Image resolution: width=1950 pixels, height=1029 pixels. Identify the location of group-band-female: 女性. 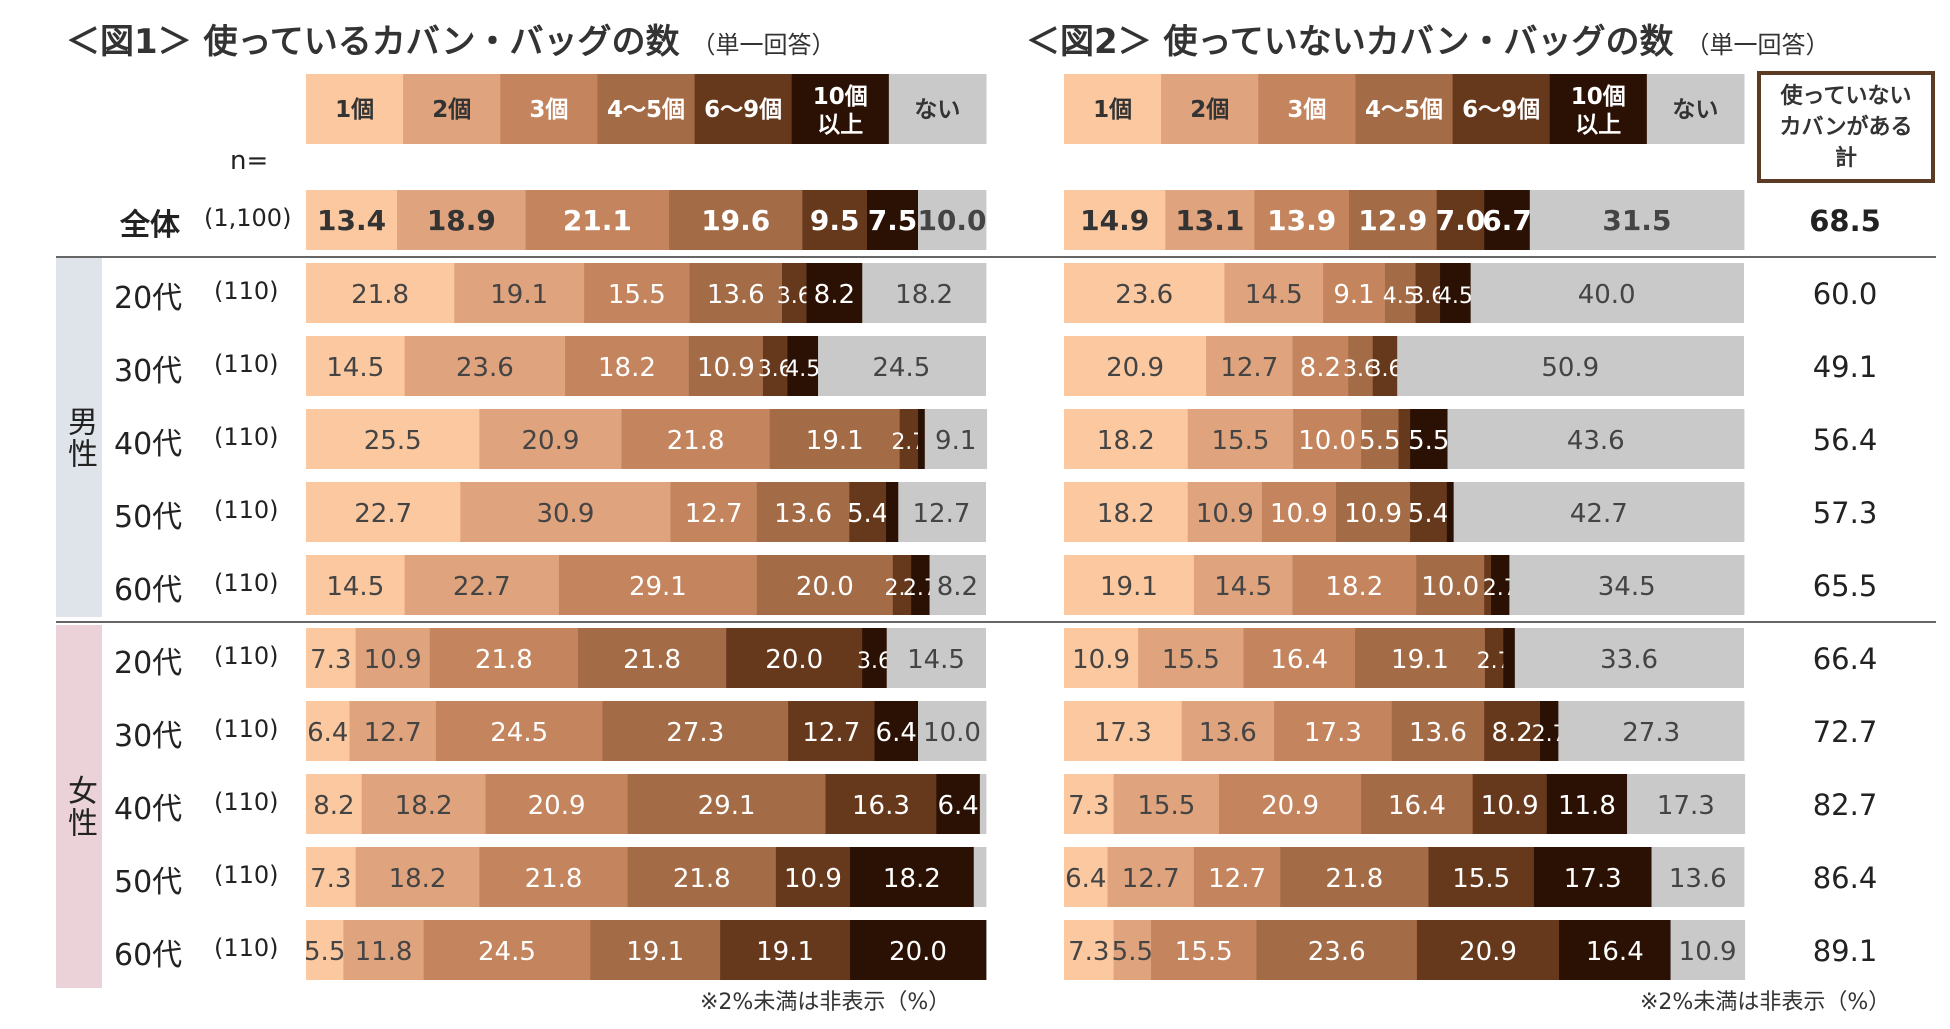
(79, 806).